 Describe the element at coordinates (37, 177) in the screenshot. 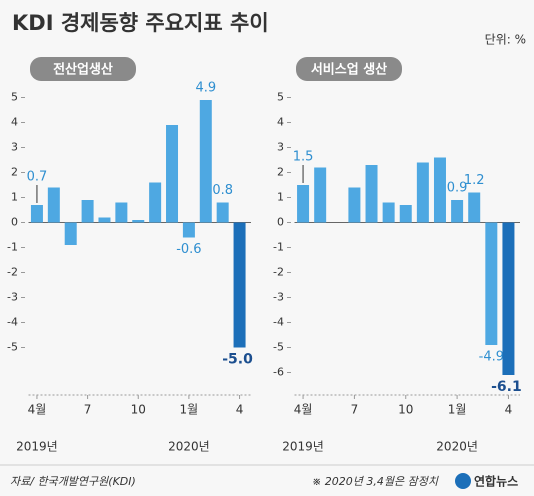

I see `value-label: 0.7` at that location.